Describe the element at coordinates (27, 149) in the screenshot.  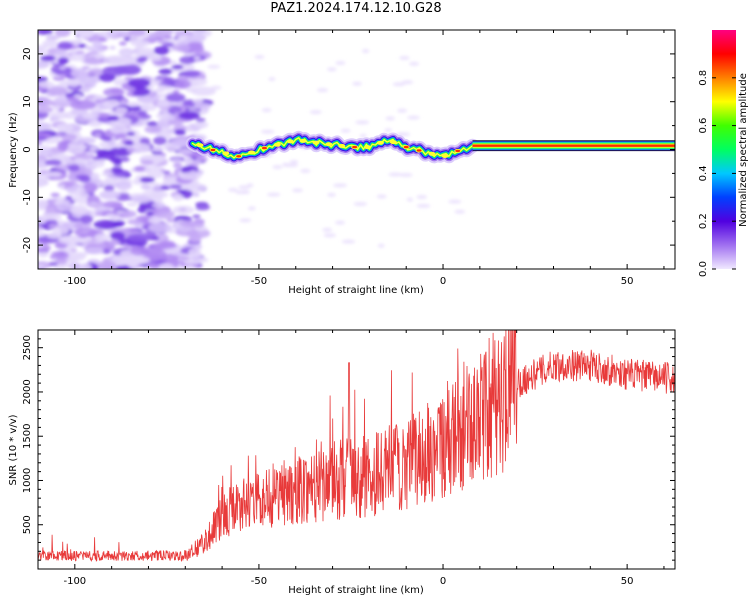
I see `y-tick-label: 0` at that location.